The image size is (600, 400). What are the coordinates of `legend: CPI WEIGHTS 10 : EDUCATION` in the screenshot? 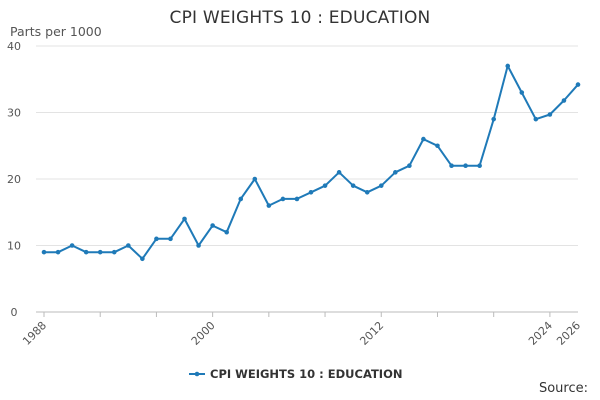 It's located at (296, 374).